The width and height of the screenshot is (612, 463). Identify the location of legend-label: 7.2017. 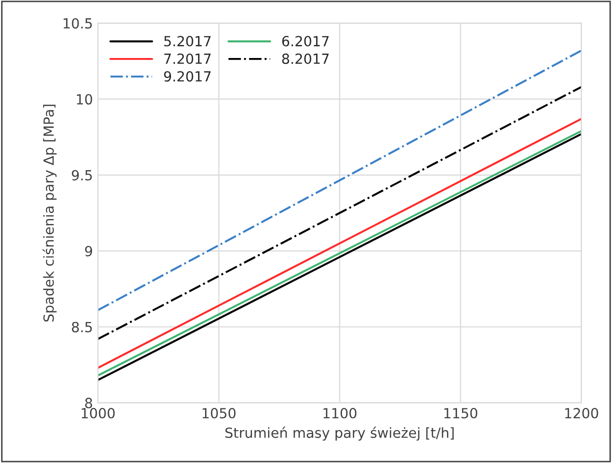
(187, 59).